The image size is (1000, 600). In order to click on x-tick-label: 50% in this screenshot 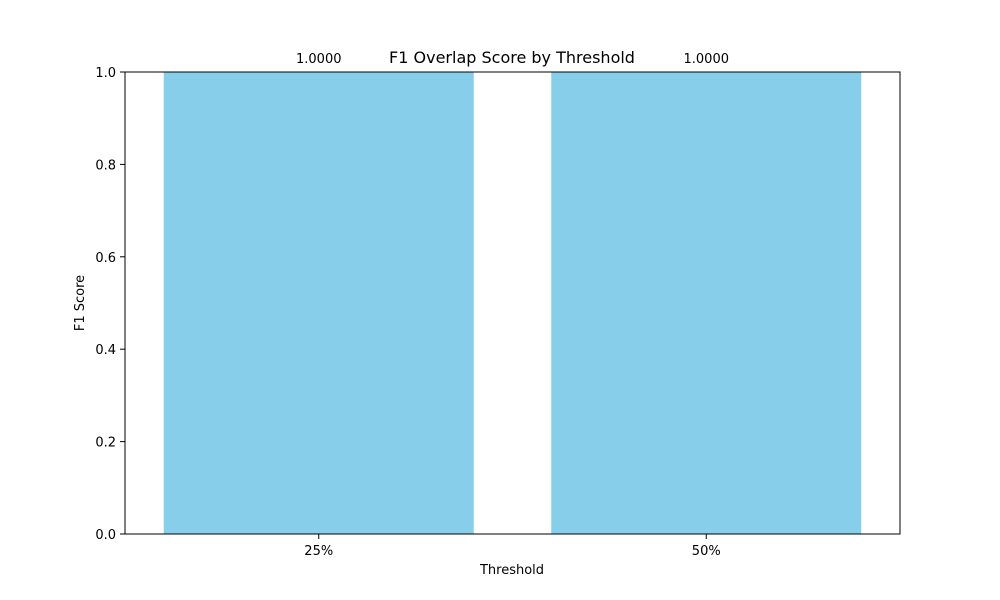, I will do `click(706, 551)`.